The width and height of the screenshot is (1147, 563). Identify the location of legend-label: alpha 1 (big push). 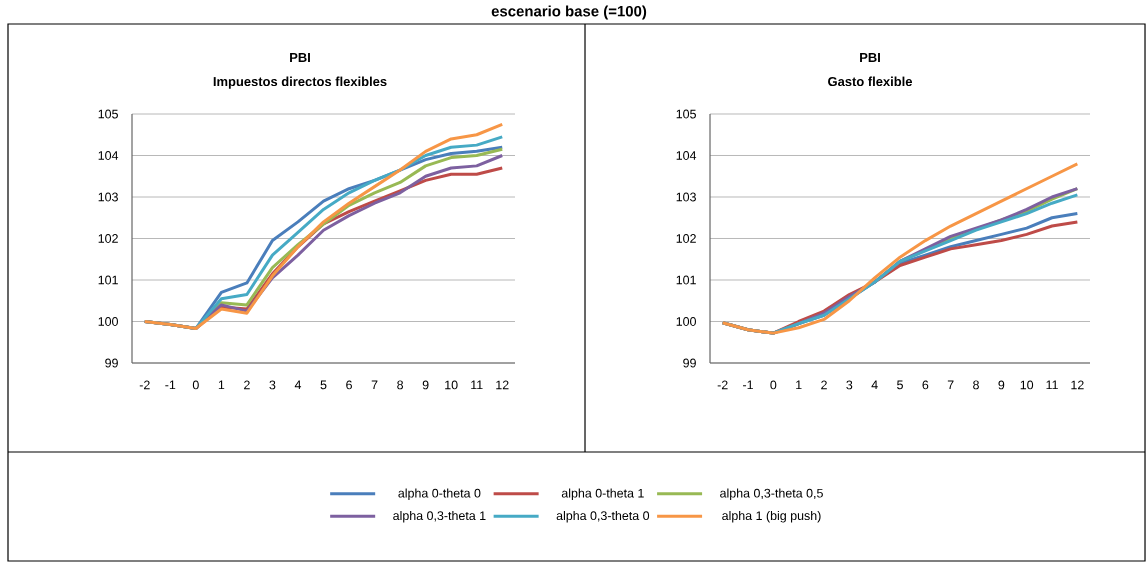
(771, 516).